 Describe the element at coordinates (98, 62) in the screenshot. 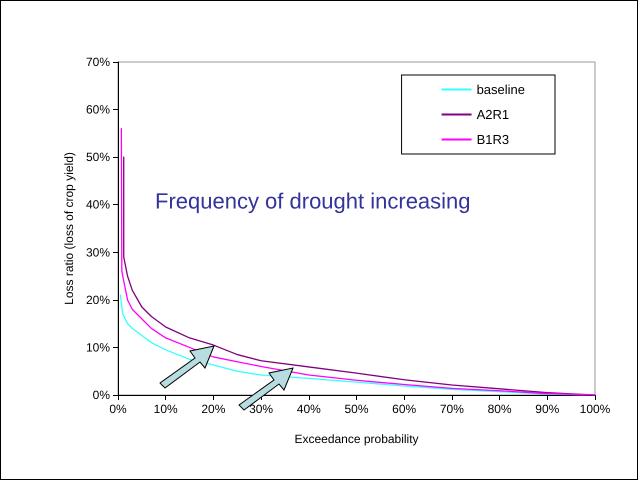

I see `y-tick-label: 70%` at that location.